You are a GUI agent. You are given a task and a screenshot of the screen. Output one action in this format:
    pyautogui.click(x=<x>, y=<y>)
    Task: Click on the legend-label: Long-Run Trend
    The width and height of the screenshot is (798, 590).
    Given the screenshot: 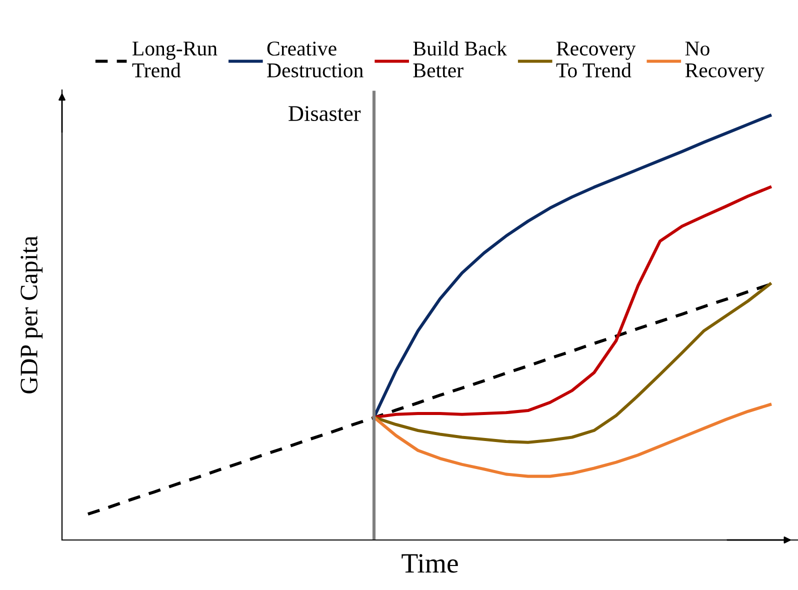 What is the action you would take?
    pyautogui.click(x=175, y=60)
    